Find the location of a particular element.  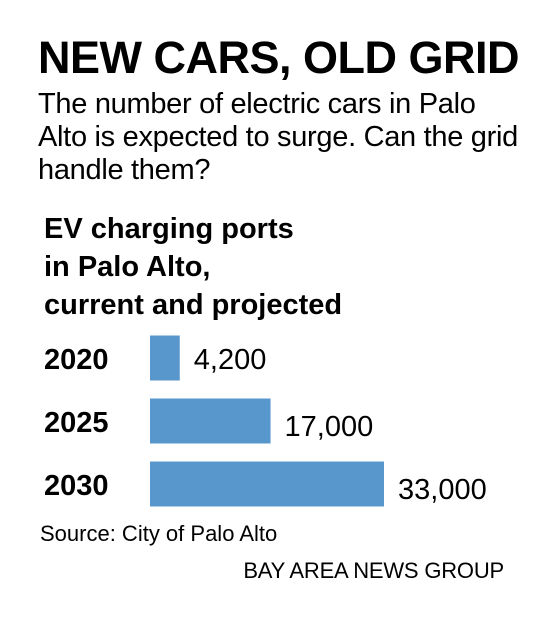

category-label-2030: 2030 is located at coordinates (76, 486).